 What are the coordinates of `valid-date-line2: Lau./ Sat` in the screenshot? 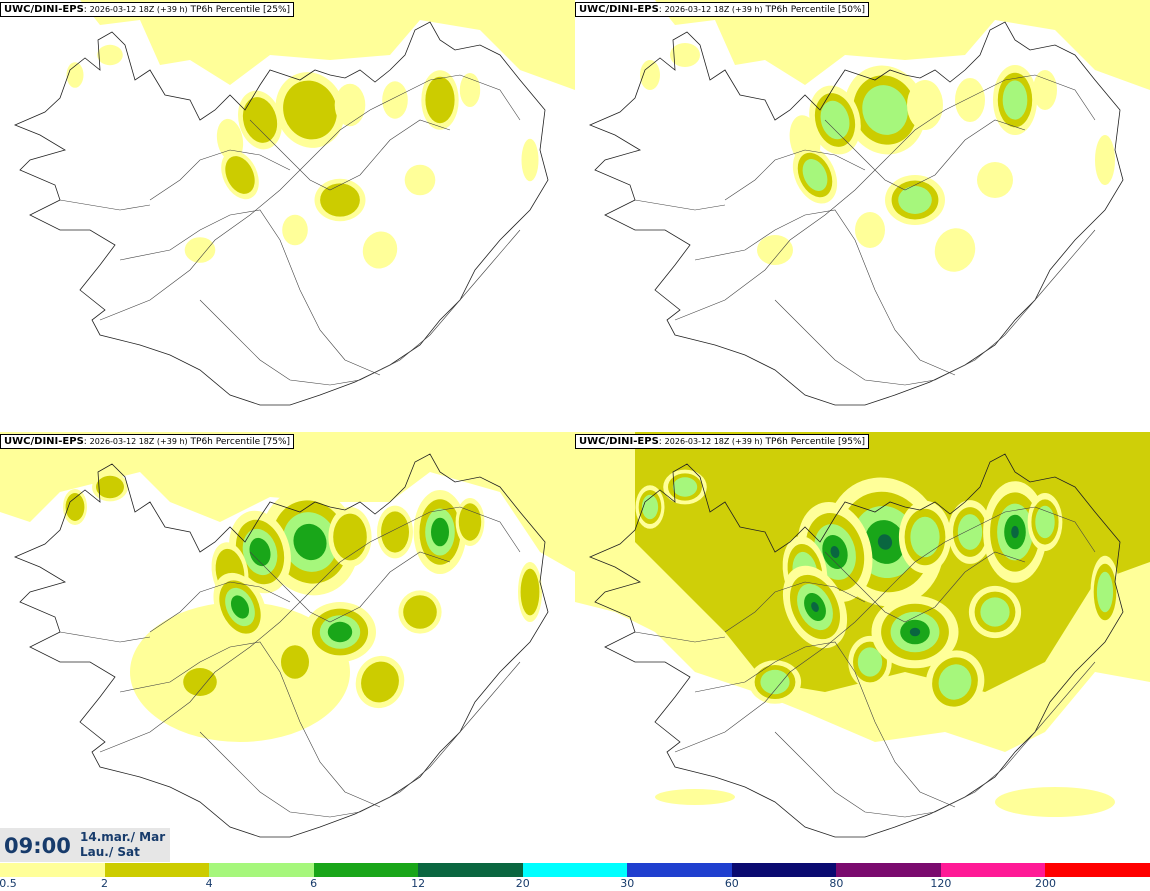 It's located at (110, 852).